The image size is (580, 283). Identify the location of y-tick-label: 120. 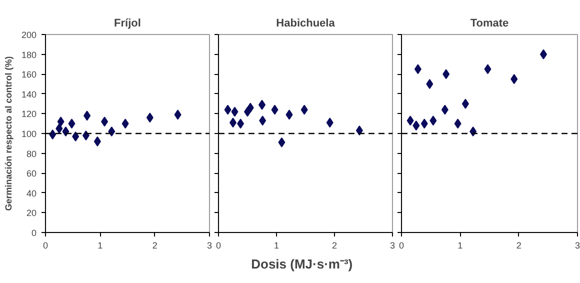
(29, 114).